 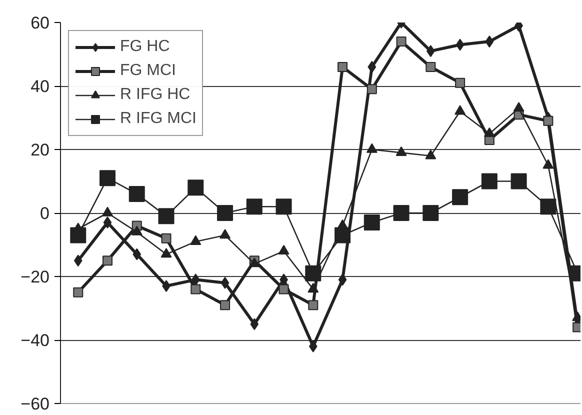 I want to click on y-tick-label: −20, so click(x=35, y=277).